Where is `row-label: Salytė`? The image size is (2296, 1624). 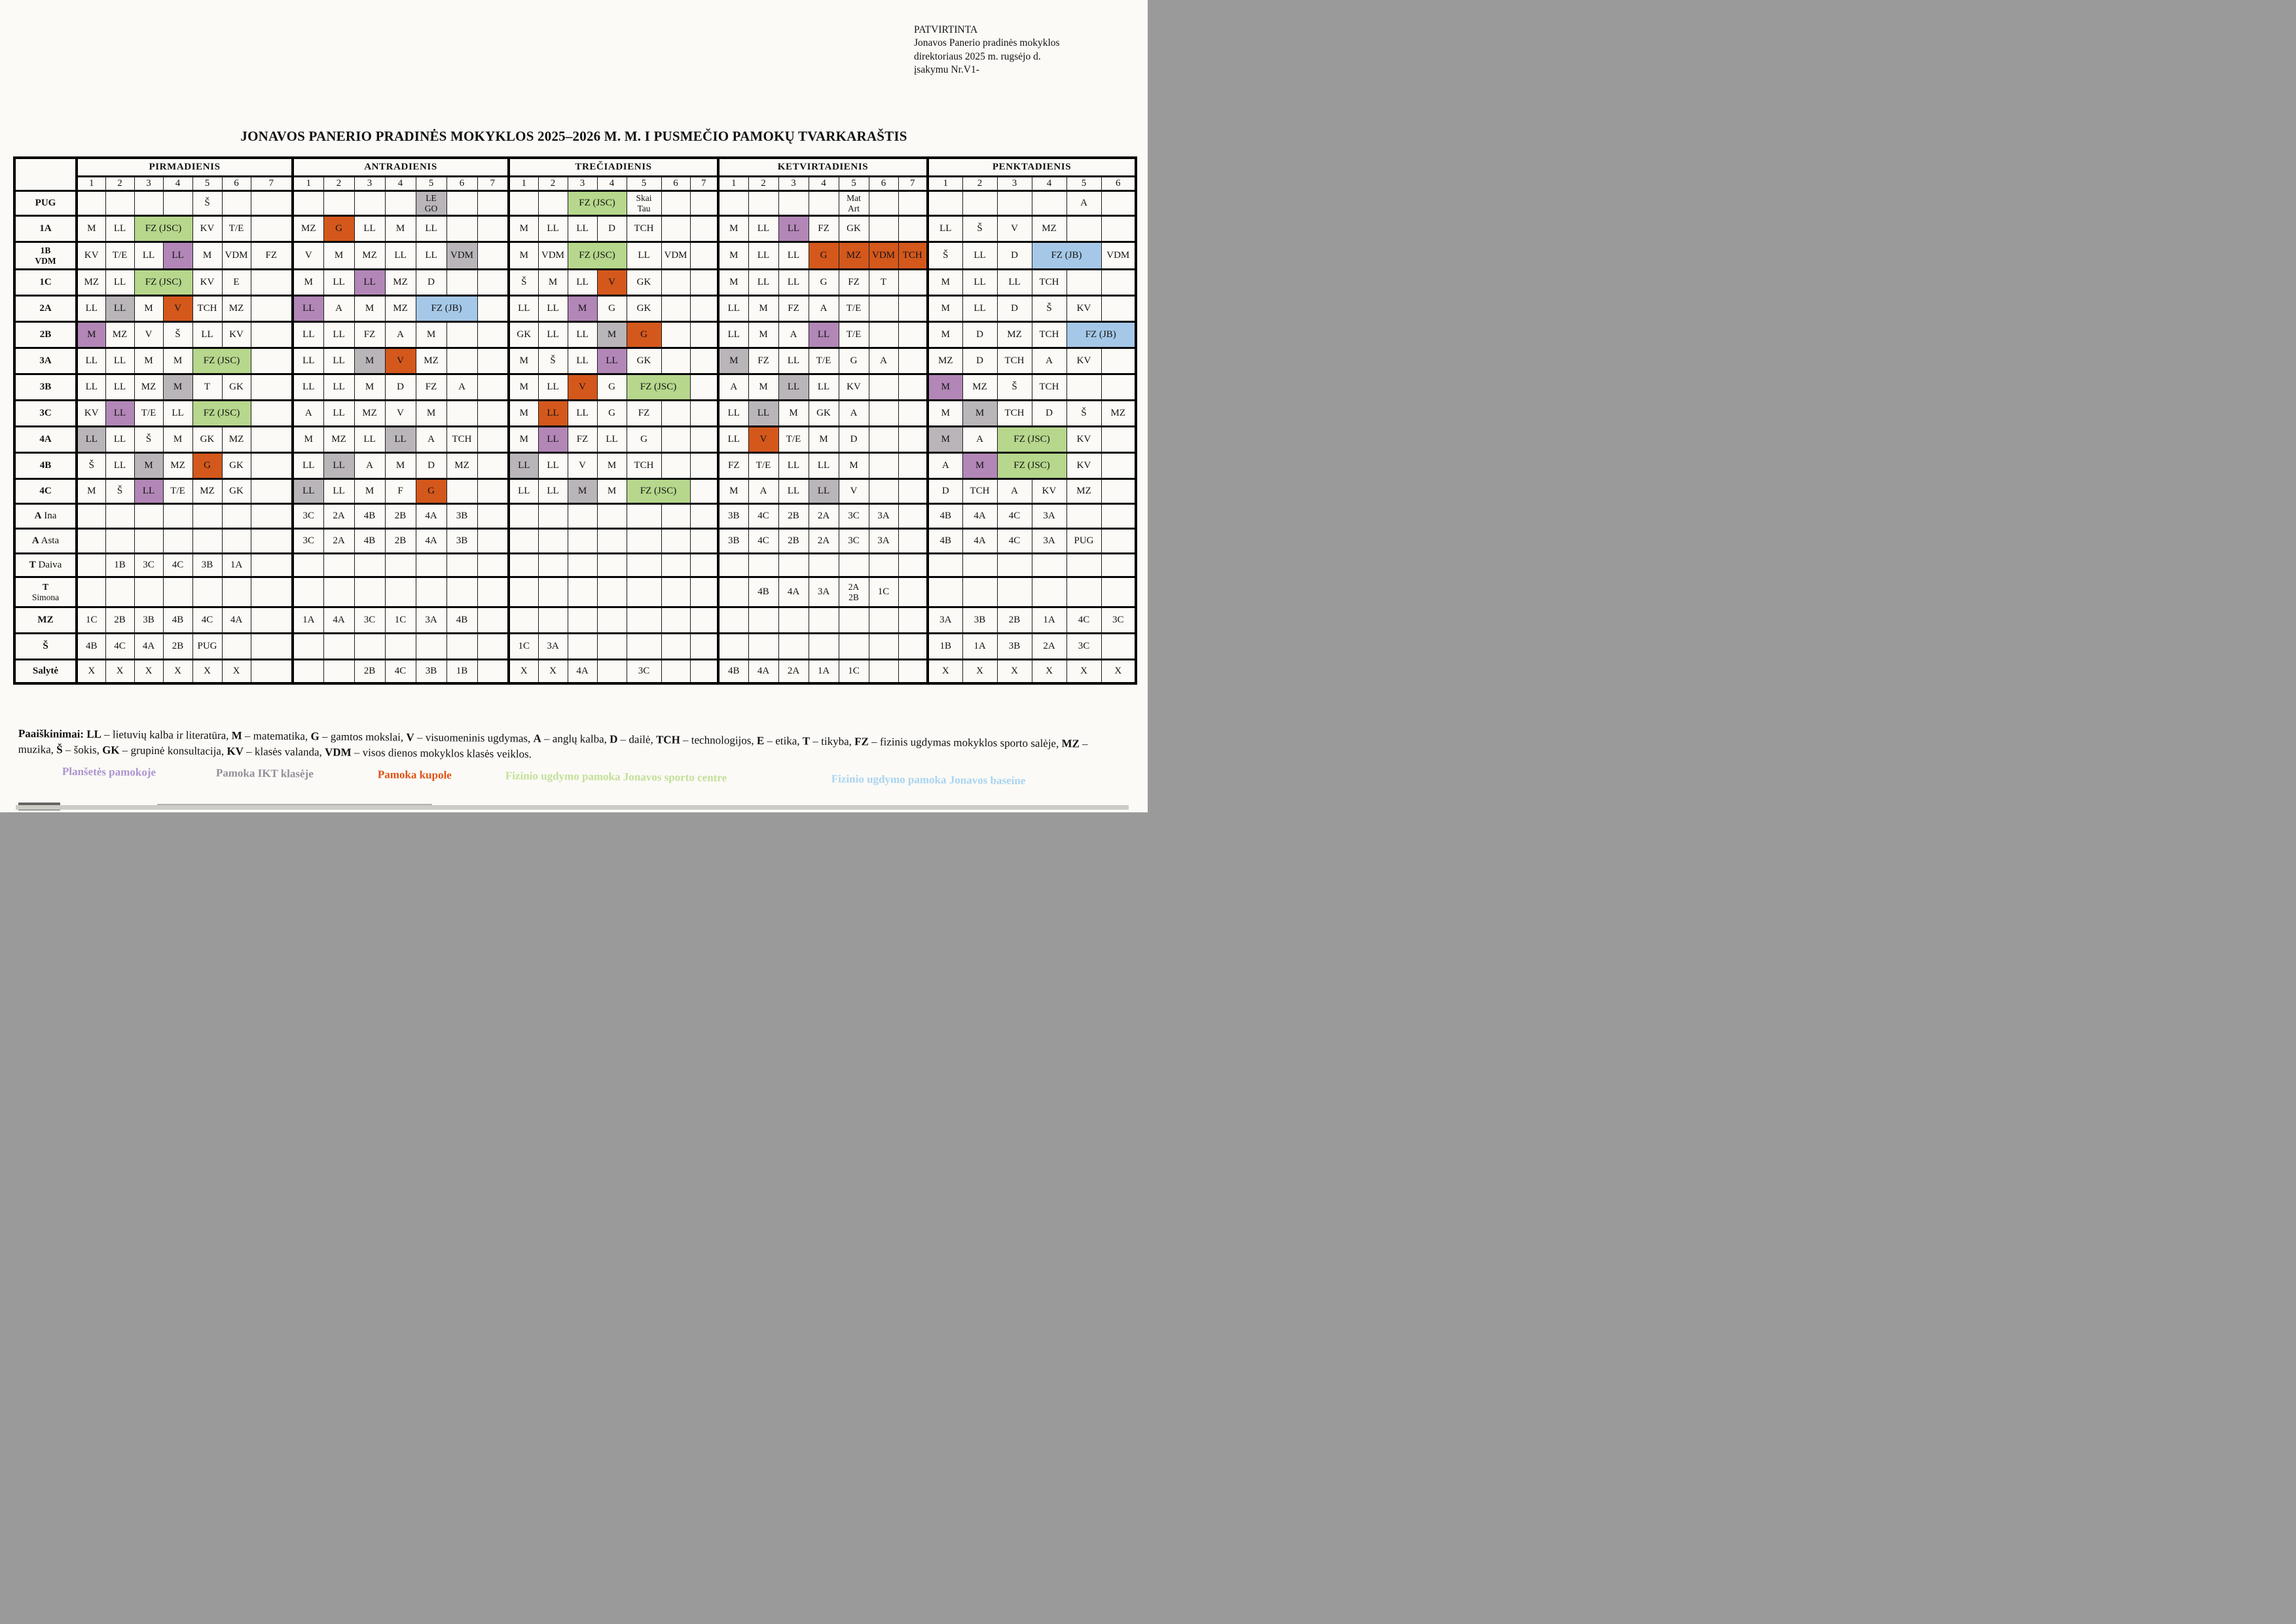 row-label: Salytė is located at coordinates (45, 671).